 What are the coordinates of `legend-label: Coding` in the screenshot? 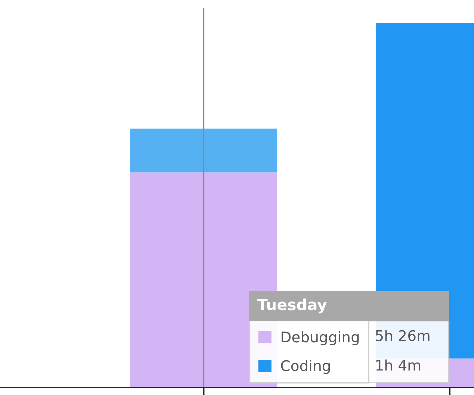 It's located at (305, 367).